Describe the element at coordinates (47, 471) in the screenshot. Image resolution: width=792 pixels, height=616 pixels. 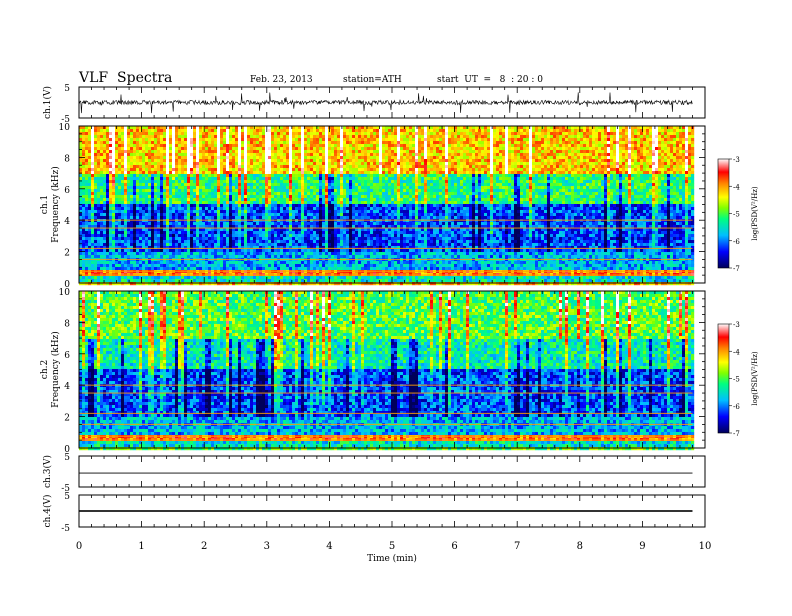
I see `ch3-ylabel: ch.3(V)` at that location.